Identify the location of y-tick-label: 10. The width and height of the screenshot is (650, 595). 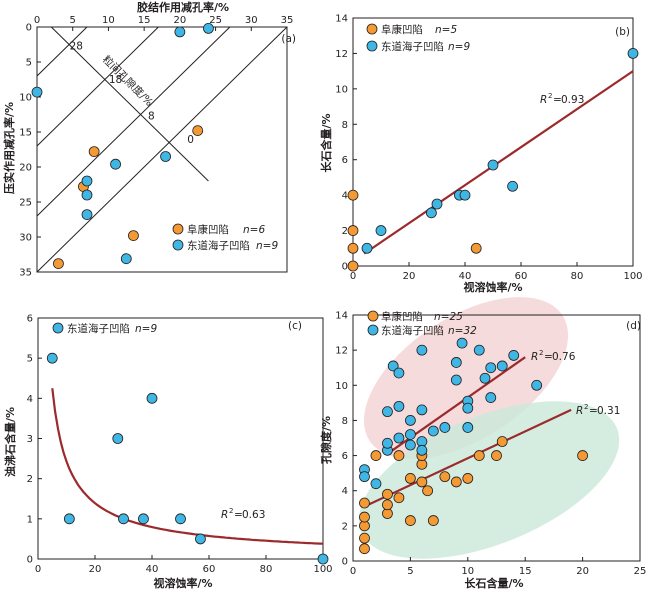
(341, 89).